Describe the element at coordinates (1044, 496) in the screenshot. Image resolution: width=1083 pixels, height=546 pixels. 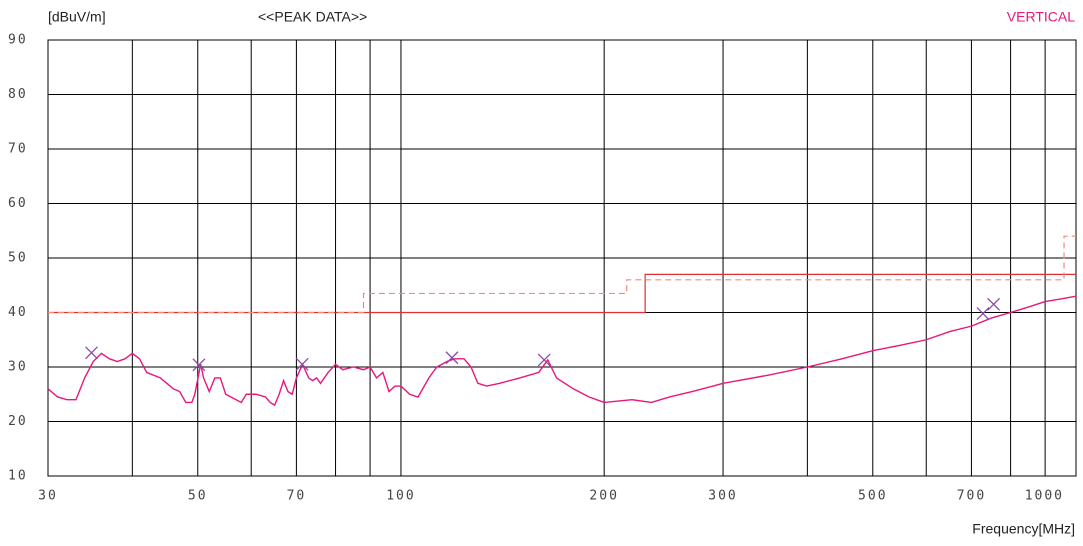
I see `x-tick-label: 1000` at that location.